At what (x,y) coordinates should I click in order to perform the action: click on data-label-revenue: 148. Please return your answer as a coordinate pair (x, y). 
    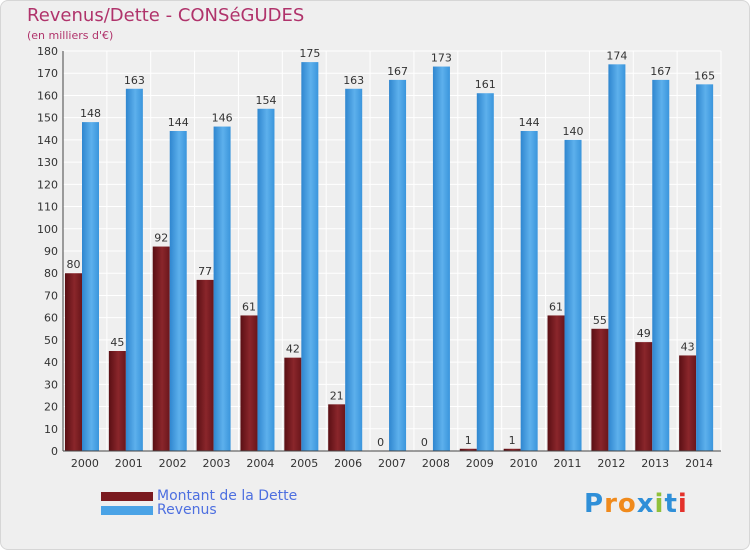
    Looking at the image, I should click on (90, 113).